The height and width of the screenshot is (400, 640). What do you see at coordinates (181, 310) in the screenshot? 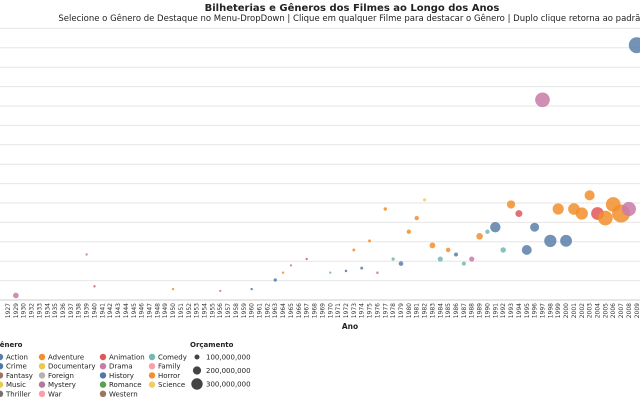
I see `x-tick-label: 1951` at bounding box center [181, 310].